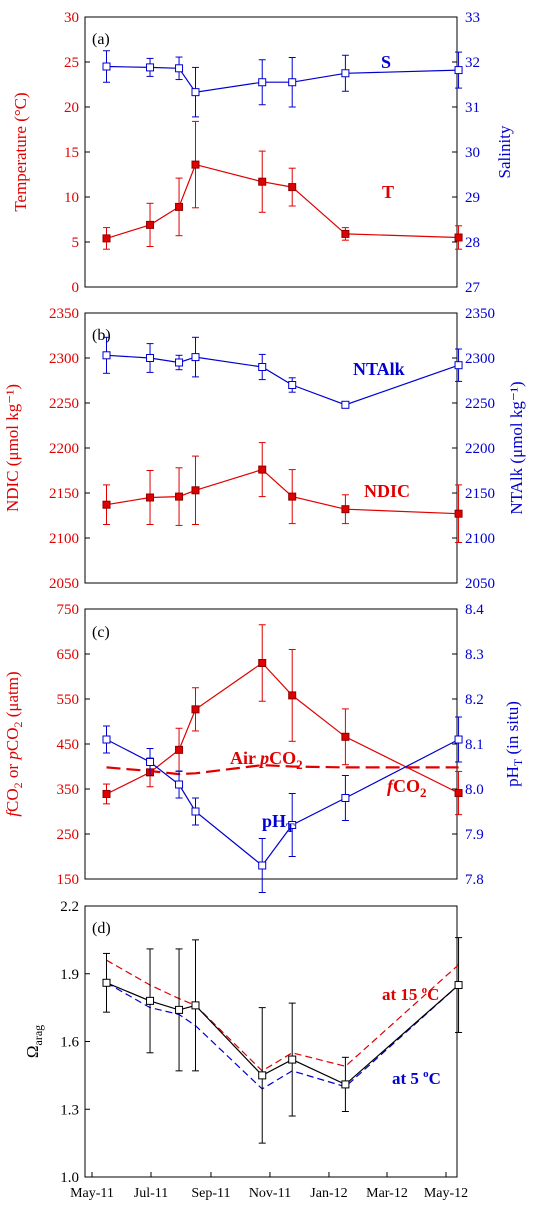 The image size is (537, 1208). I want to click on series-label-ndic: NDIC, so click(387, 491).